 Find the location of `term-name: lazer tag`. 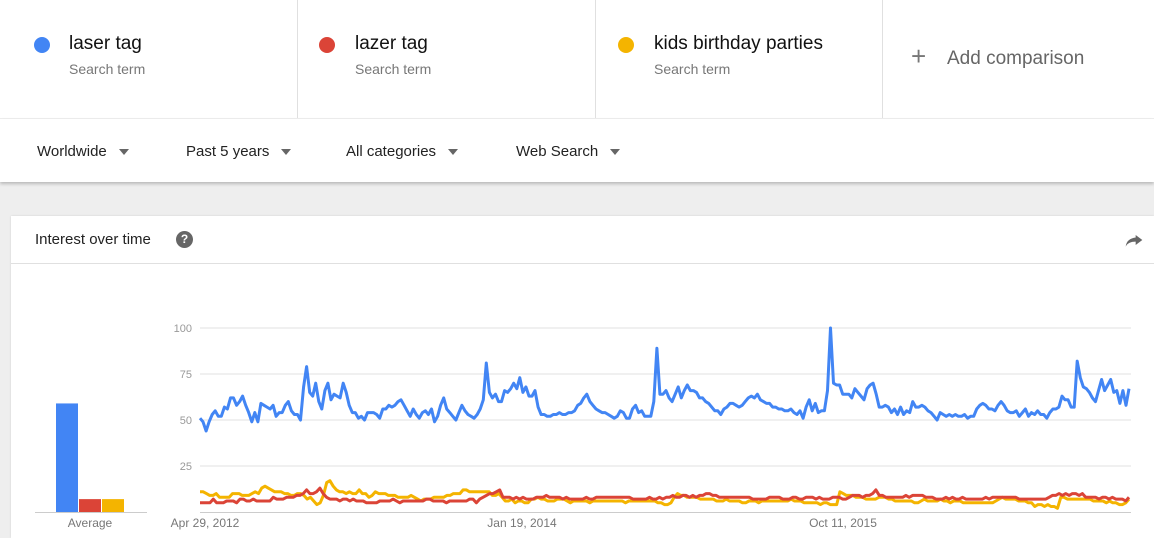

term-name: lazer tag is located at coordinates (391, 43).